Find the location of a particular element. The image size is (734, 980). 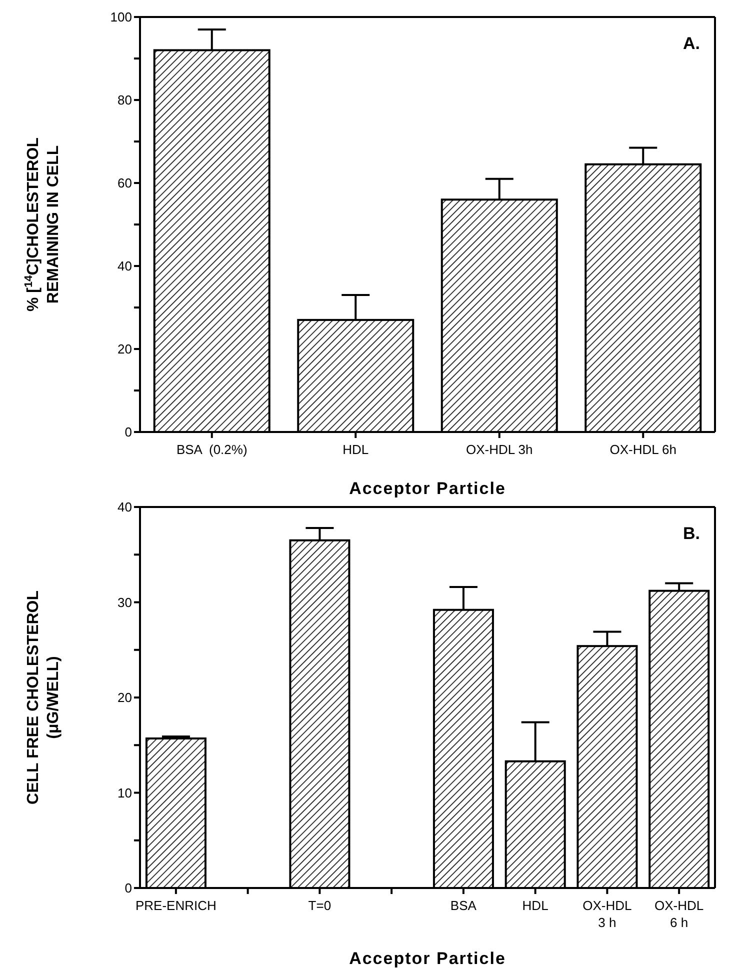

x-tick-label: T=0 is located at coordinates (320, 905).